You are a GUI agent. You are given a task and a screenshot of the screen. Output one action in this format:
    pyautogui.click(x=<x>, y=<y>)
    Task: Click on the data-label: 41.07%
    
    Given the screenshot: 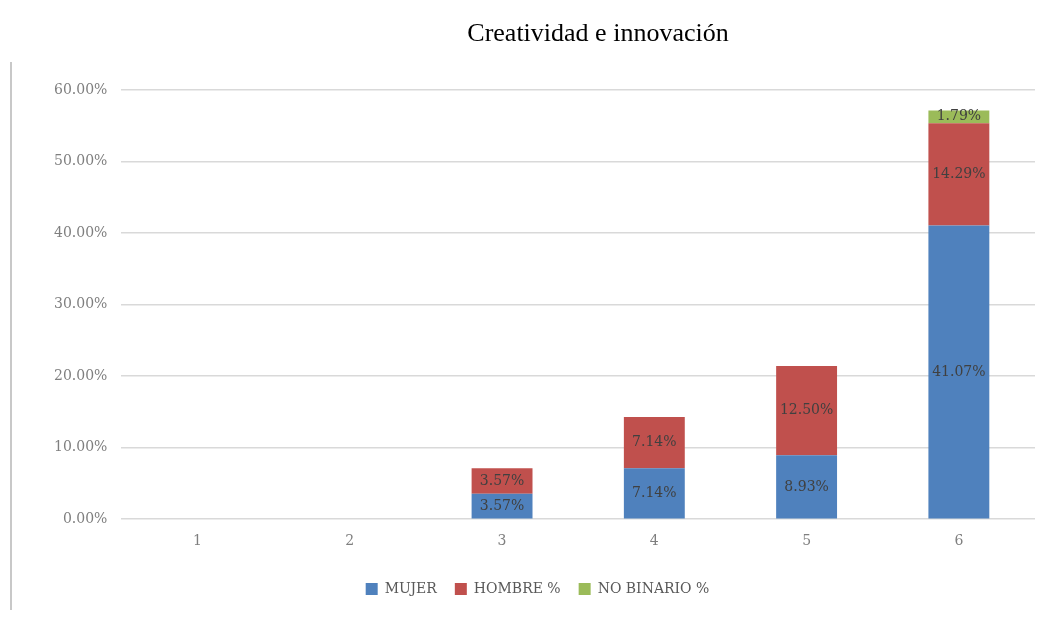 What is the action you would take?
    pyautogui.click(x=959, y=370)
    